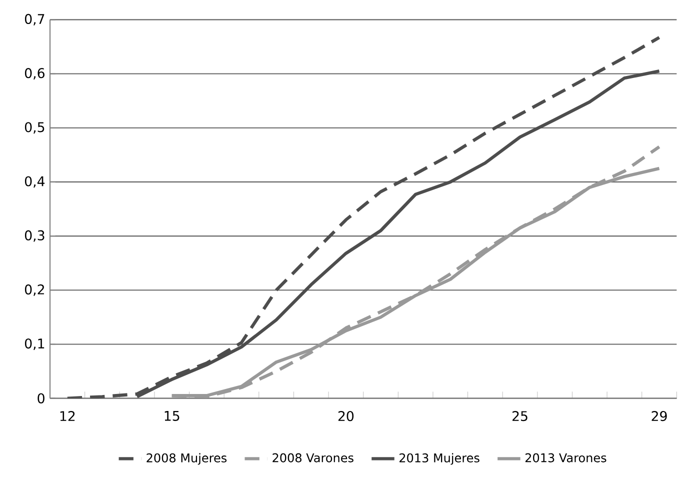 The height and width of the screenshot is (477, 680). Describe the element at coordinates (34, 290) in the screenshot. I see `y-tick-label: 0,2` at that location.